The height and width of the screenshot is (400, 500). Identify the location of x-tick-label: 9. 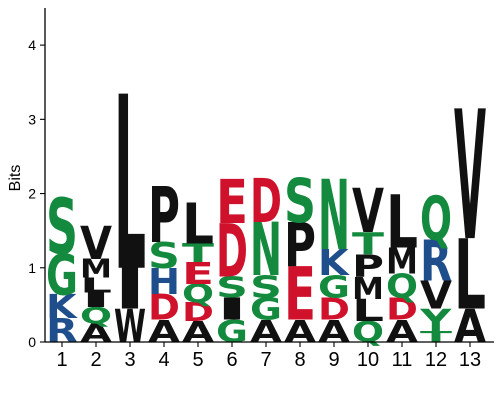
(333, 360).